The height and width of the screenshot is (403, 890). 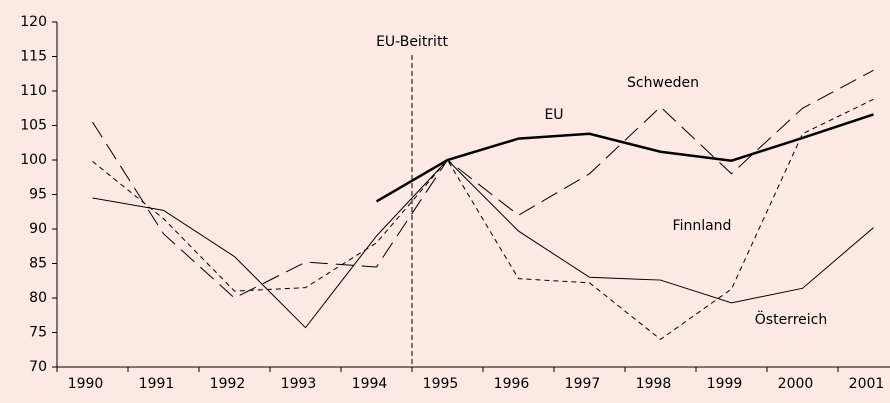 What do you see at coordinates (86, 384) in the screenshot?
I see `x-tick-label: 1990` at bounding box center [86, 384].